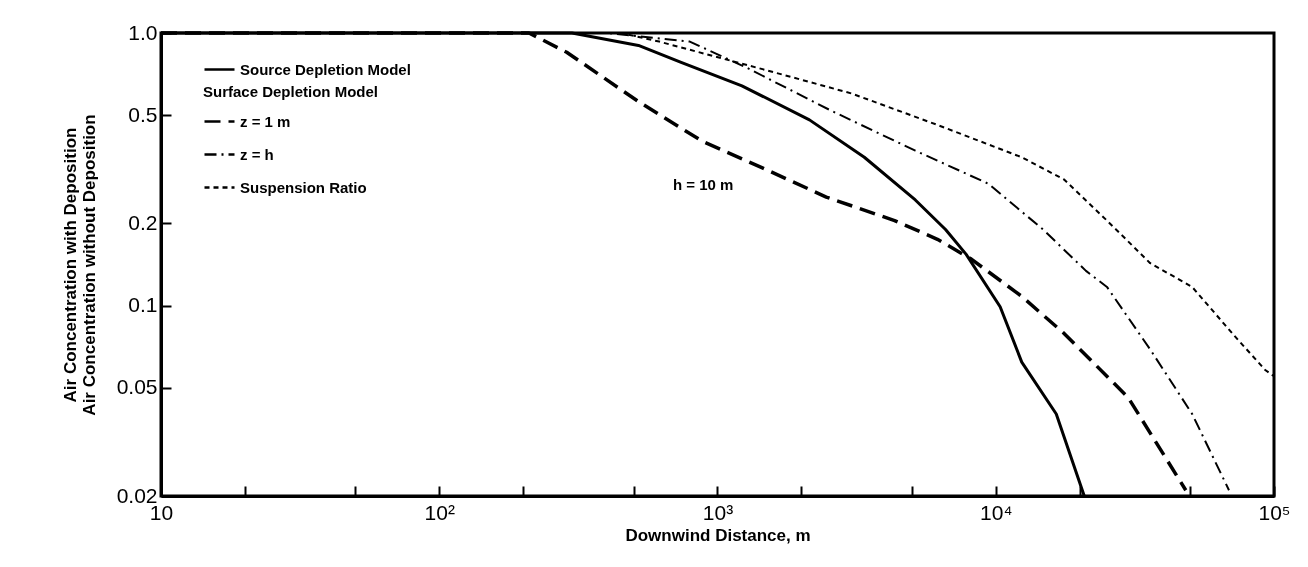 This screenshot has height=567, width=1308. Describe the element at coordinates (257, 154) in the screenshot. I see `legend-label: z = h` at that location.